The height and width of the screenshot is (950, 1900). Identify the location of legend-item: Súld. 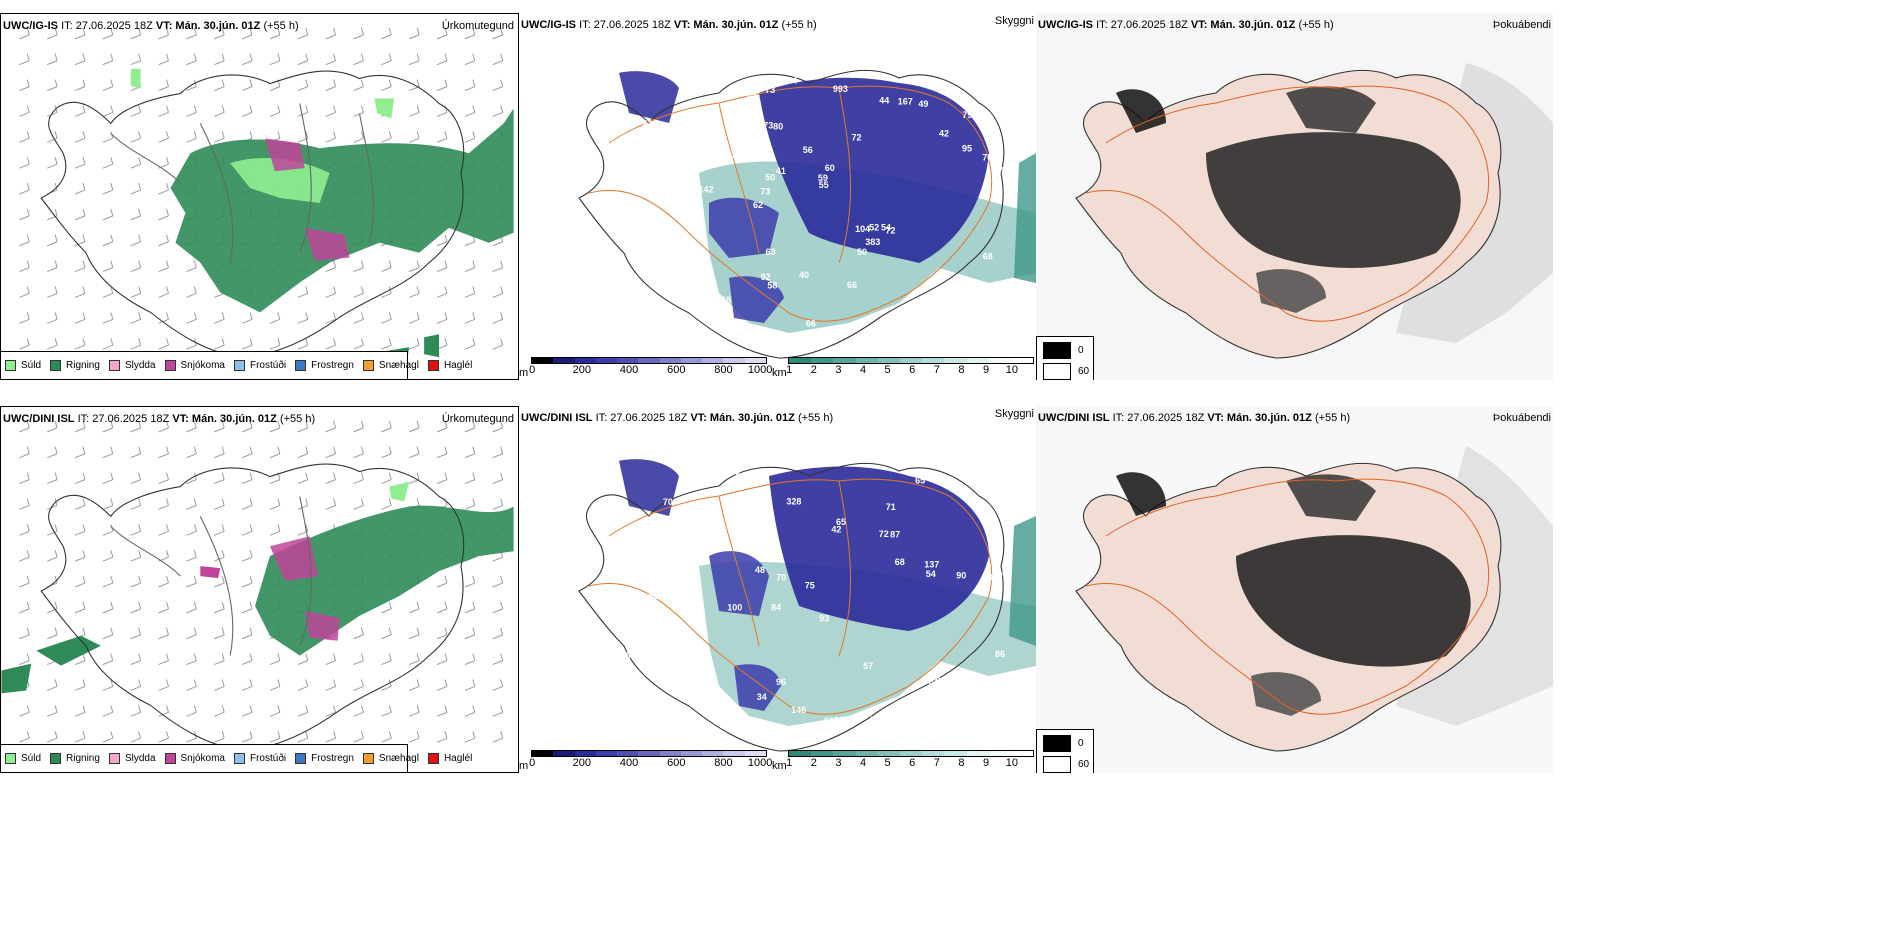
(23, 758).